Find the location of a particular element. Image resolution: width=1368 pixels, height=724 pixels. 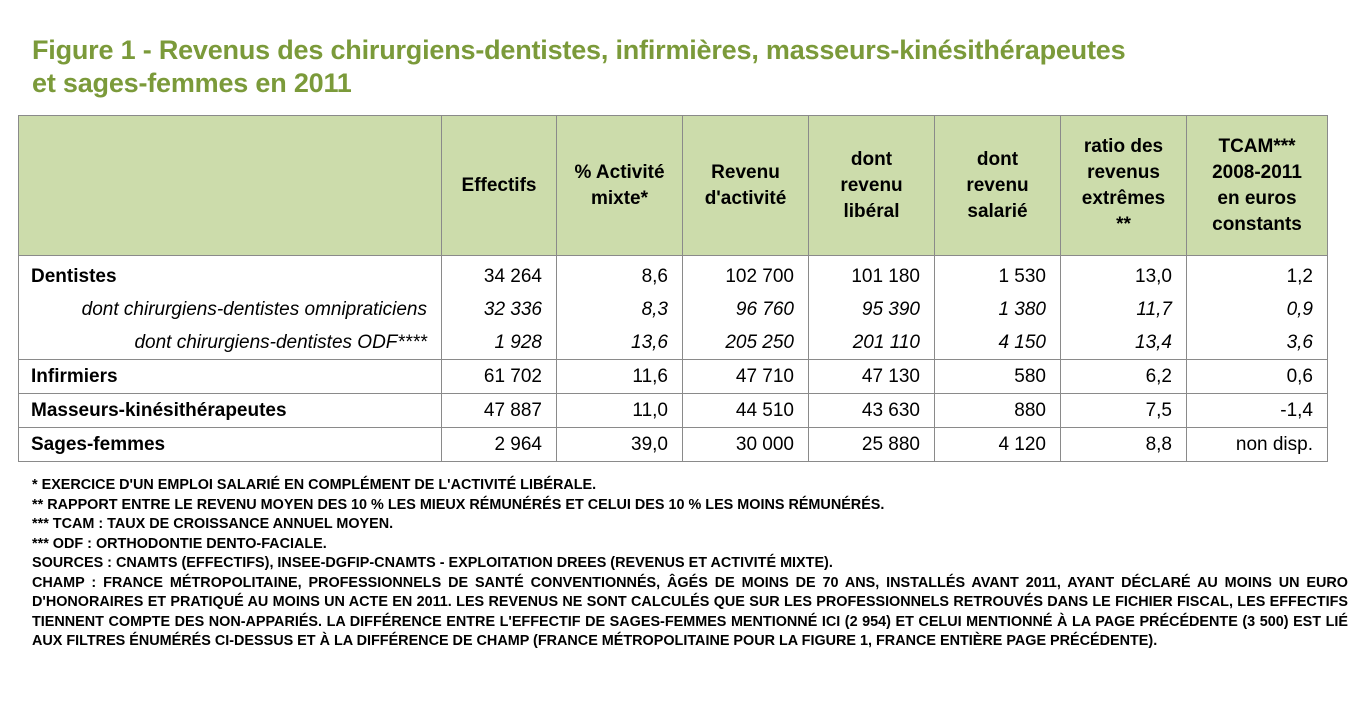

cell-revenu-liberal: 43 630 is located at coordinates (871, 410).